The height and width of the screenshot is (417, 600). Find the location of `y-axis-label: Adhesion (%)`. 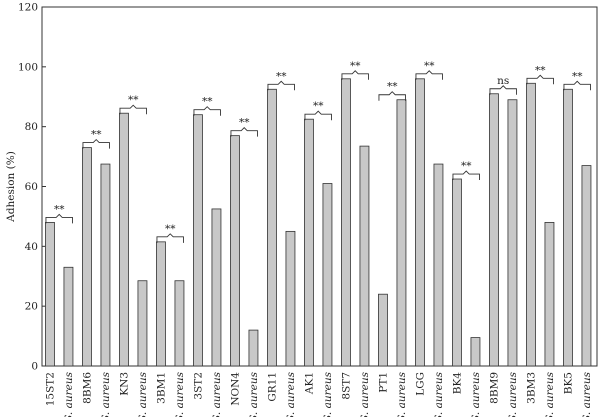

y-axis-label: Adhesion (%) is located at coordinates (11, 187).